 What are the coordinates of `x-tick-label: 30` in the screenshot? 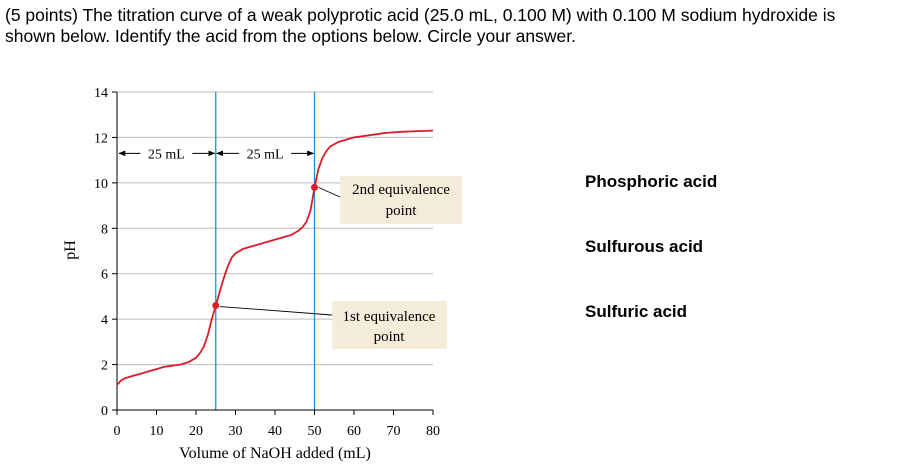 It's located at (236, 431).